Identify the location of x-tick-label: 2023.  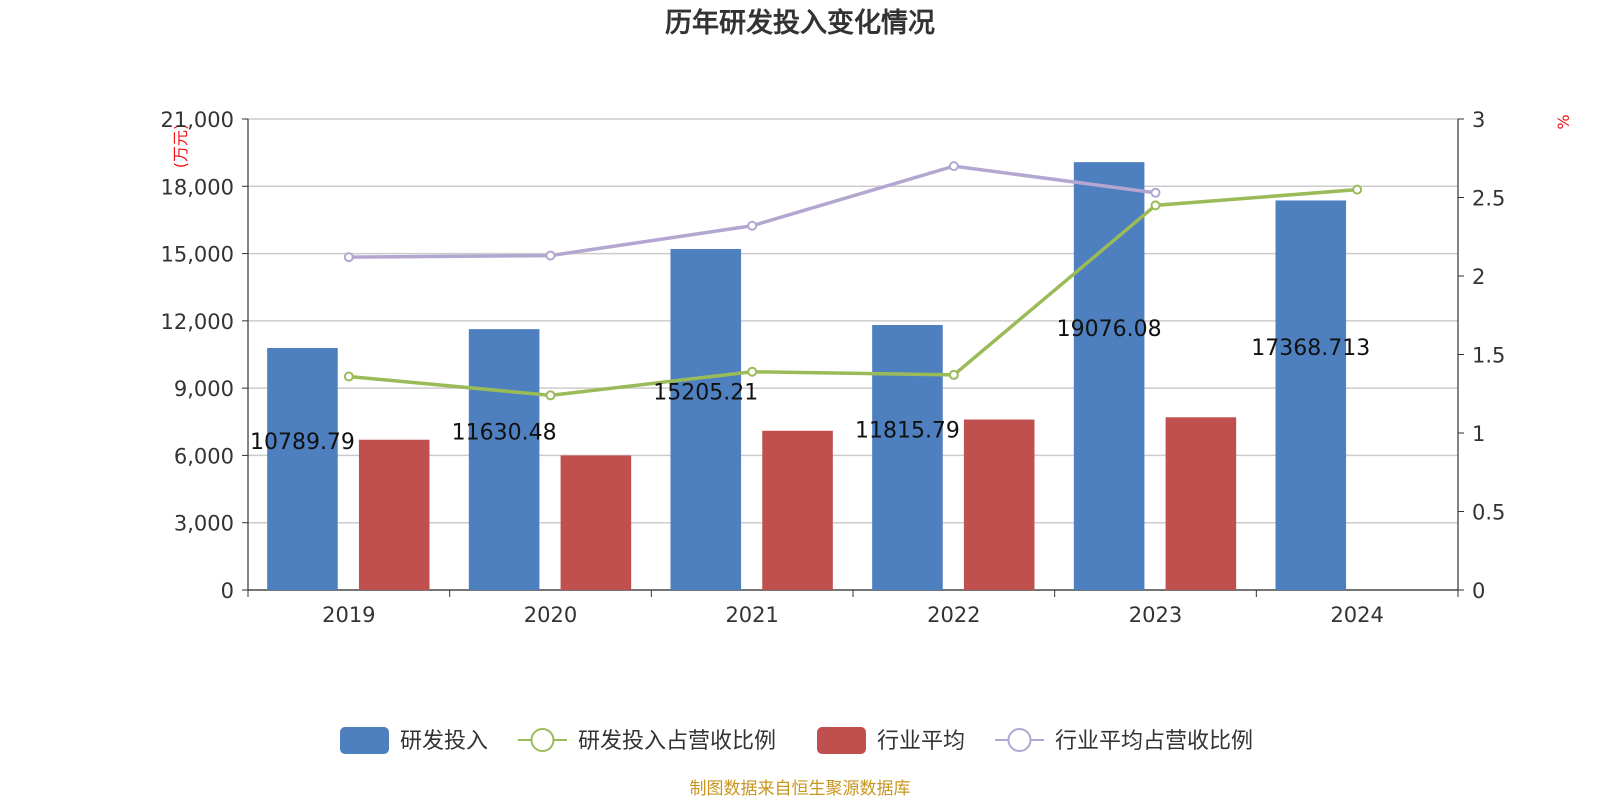
(1155, 615).